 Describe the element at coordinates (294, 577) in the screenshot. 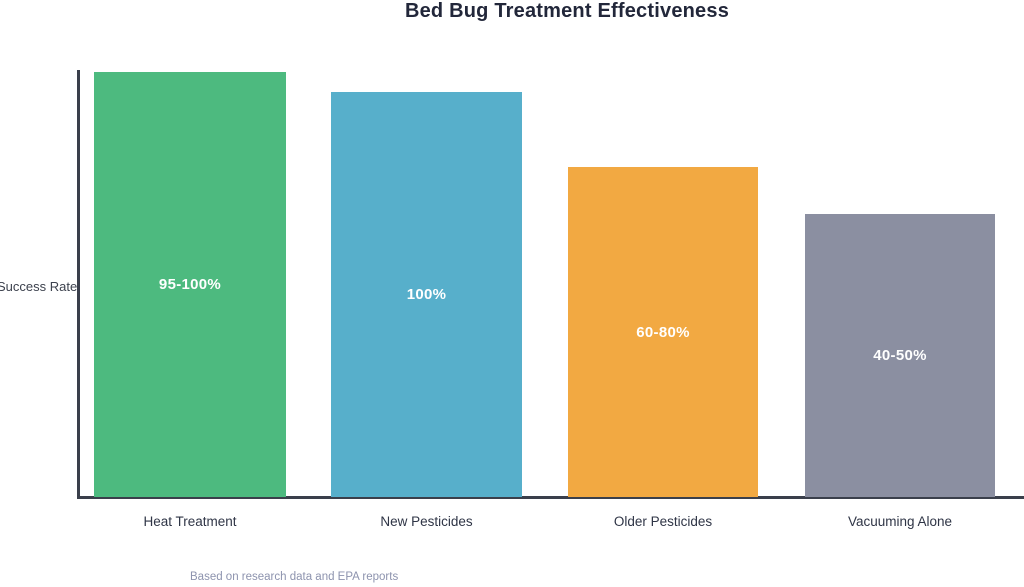

I see `chart-caption: Based on research data and EPA reports` at that location.